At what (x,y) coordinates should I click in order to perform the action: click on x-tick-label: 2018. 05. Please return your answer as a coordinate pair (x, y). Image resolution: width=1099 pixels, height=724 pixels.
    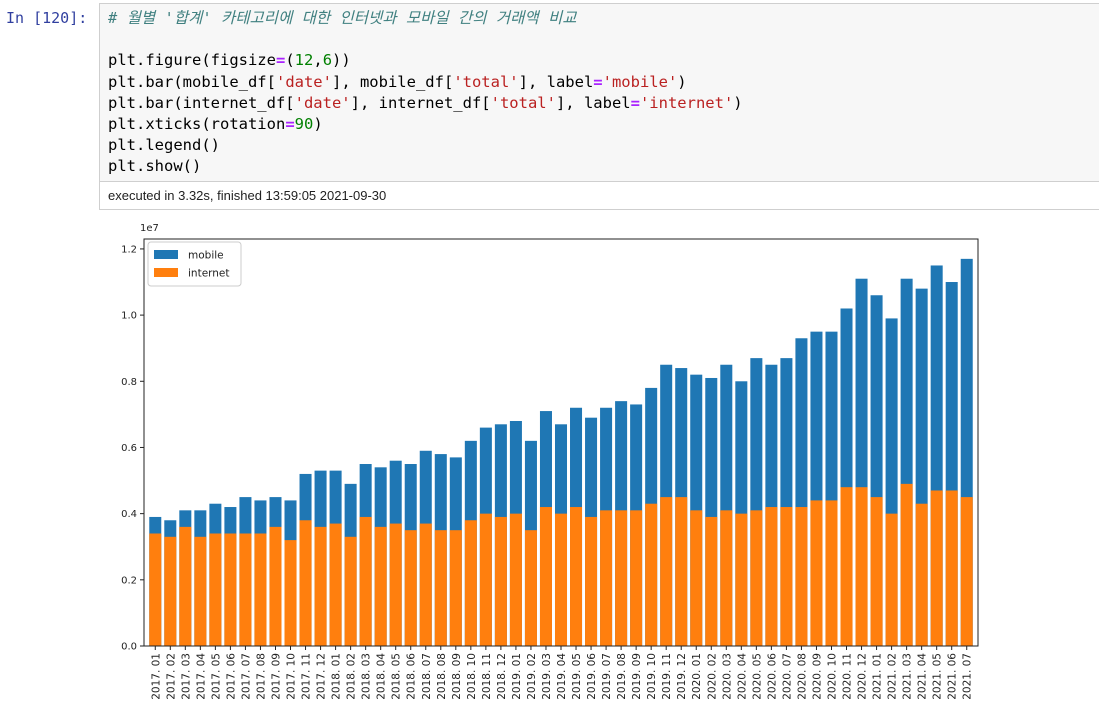
    Looking at the image, I should click on (397, 676).